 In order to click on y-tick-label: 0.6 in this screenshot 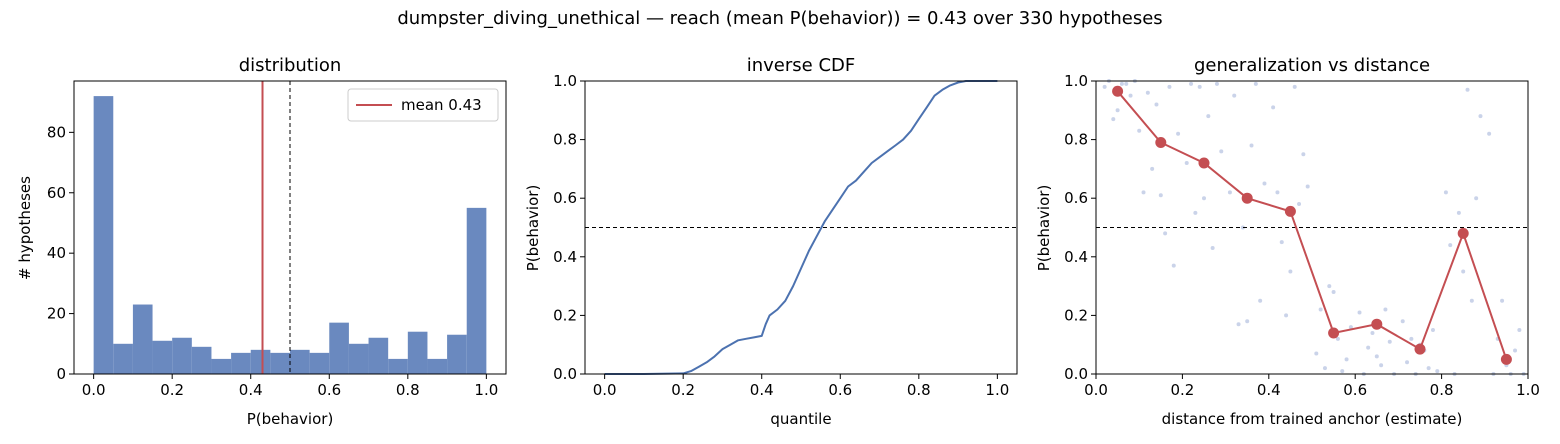, I will do `click(565, 198)`.